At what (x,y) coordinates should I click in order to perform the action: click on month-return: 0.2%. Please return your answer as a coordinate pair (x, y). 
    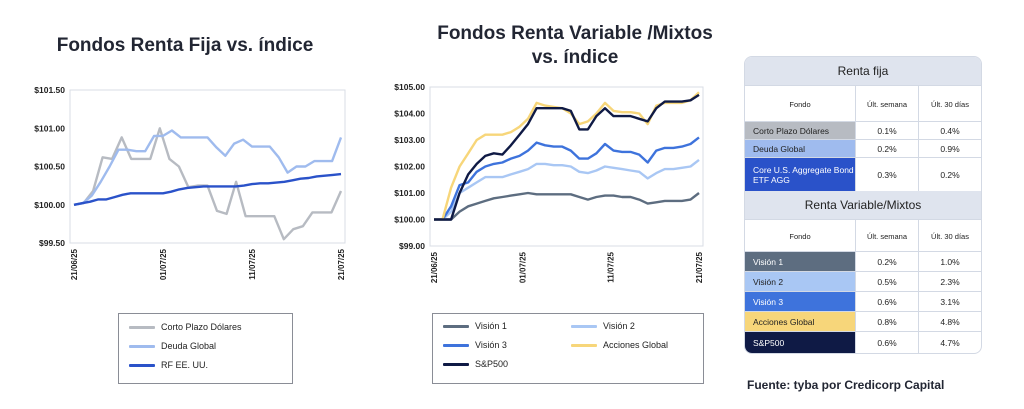
    Looking at the image, I should click on (949, 175).